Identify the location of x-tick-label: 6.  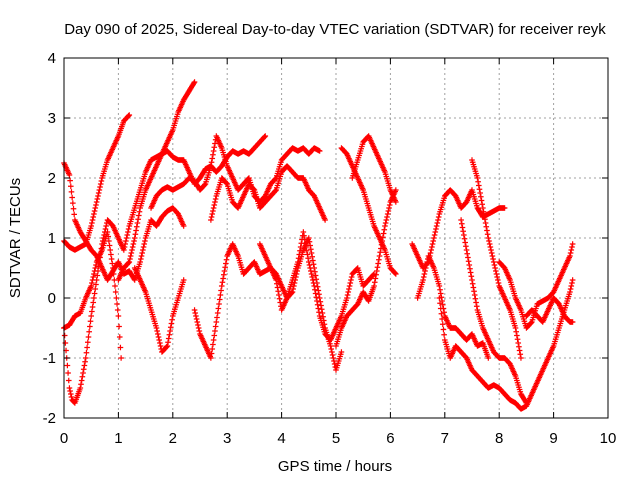
(390, 438).